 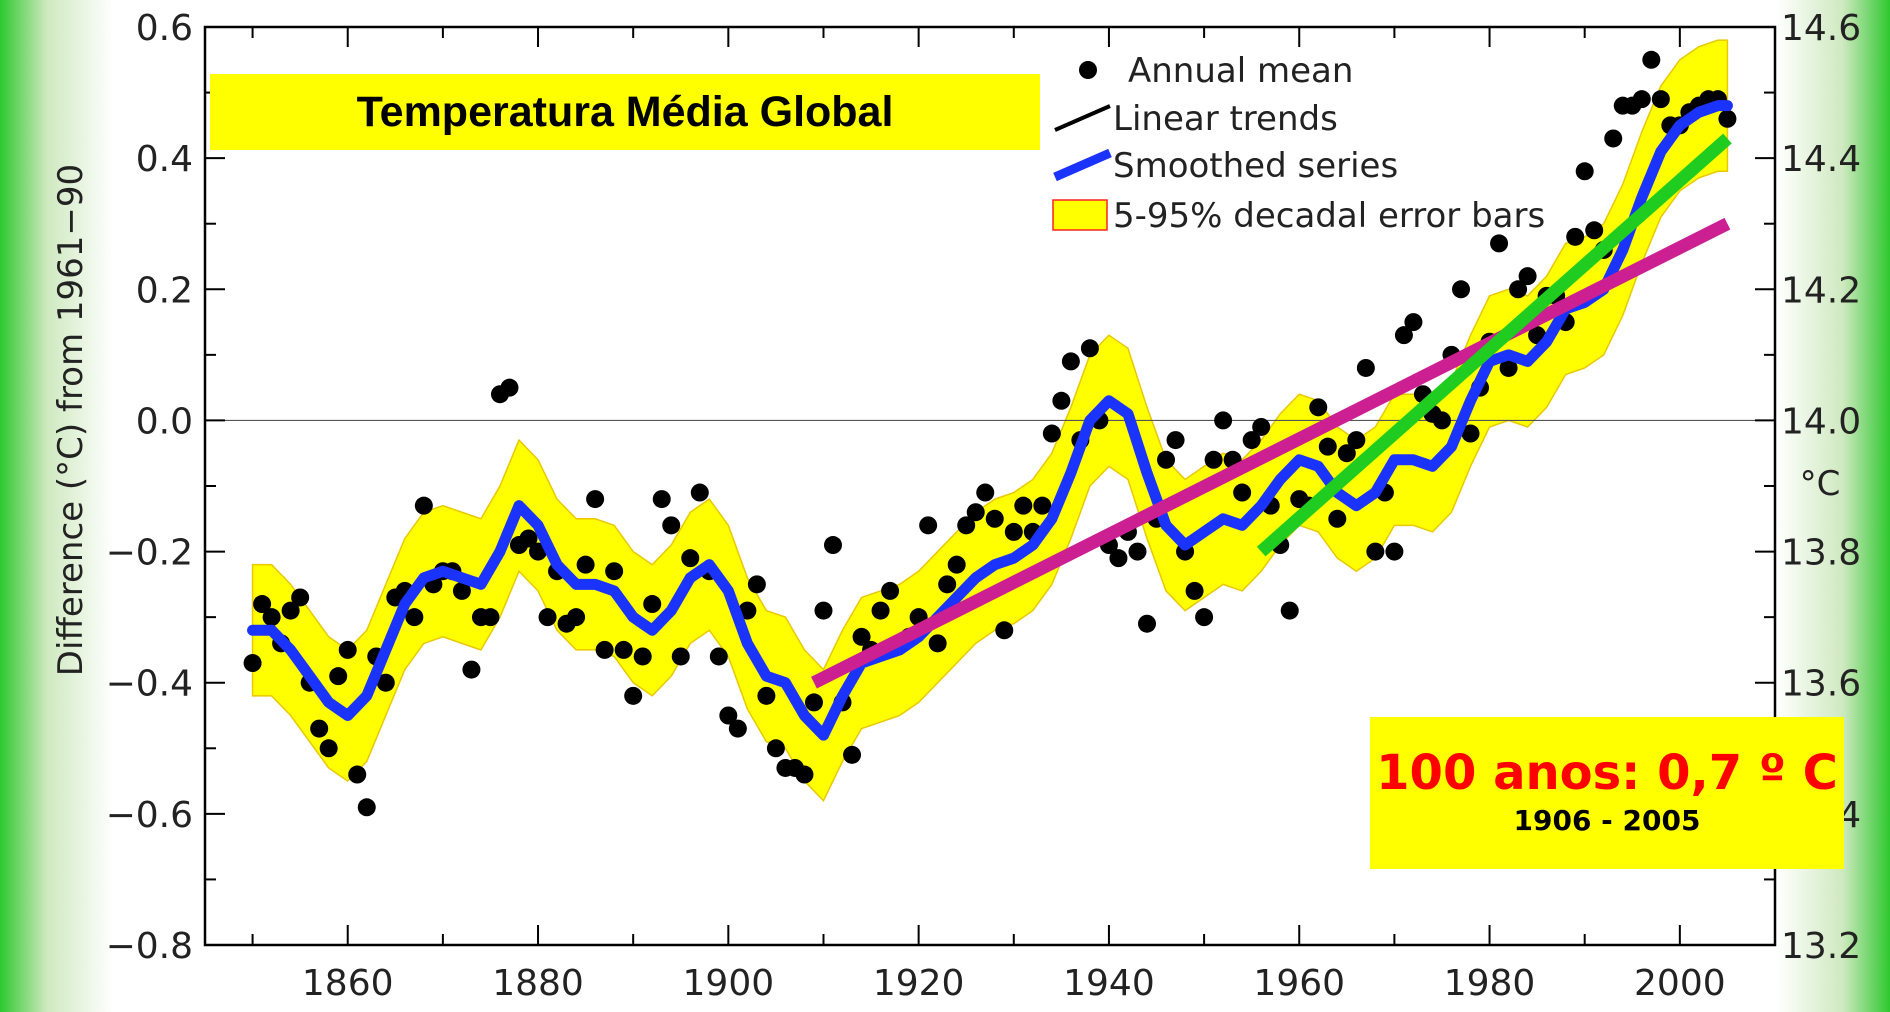 I want to click on x-tick-label: 2000, so click(x=1680, y=983).